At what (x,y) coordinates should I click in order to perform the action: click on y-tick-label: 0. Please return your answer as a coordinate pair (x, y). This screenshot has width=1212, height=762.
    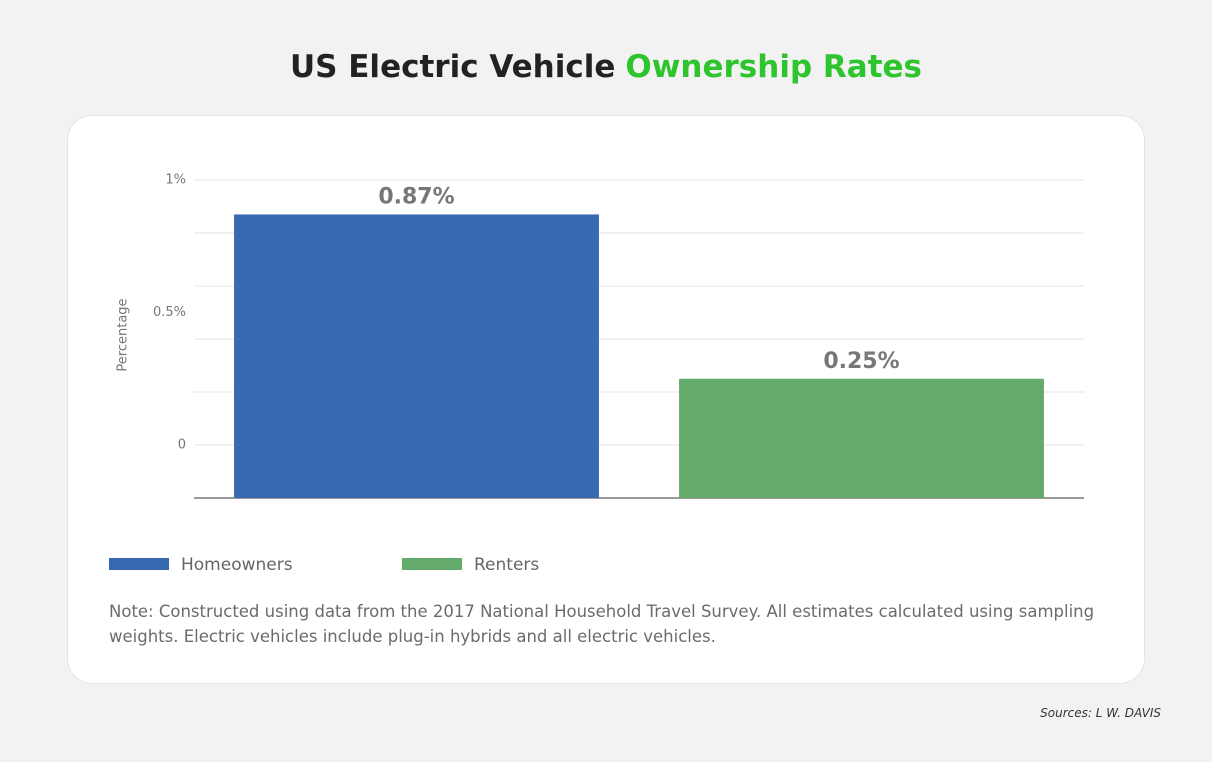
    Looking at the image, I should click on (182, 445).